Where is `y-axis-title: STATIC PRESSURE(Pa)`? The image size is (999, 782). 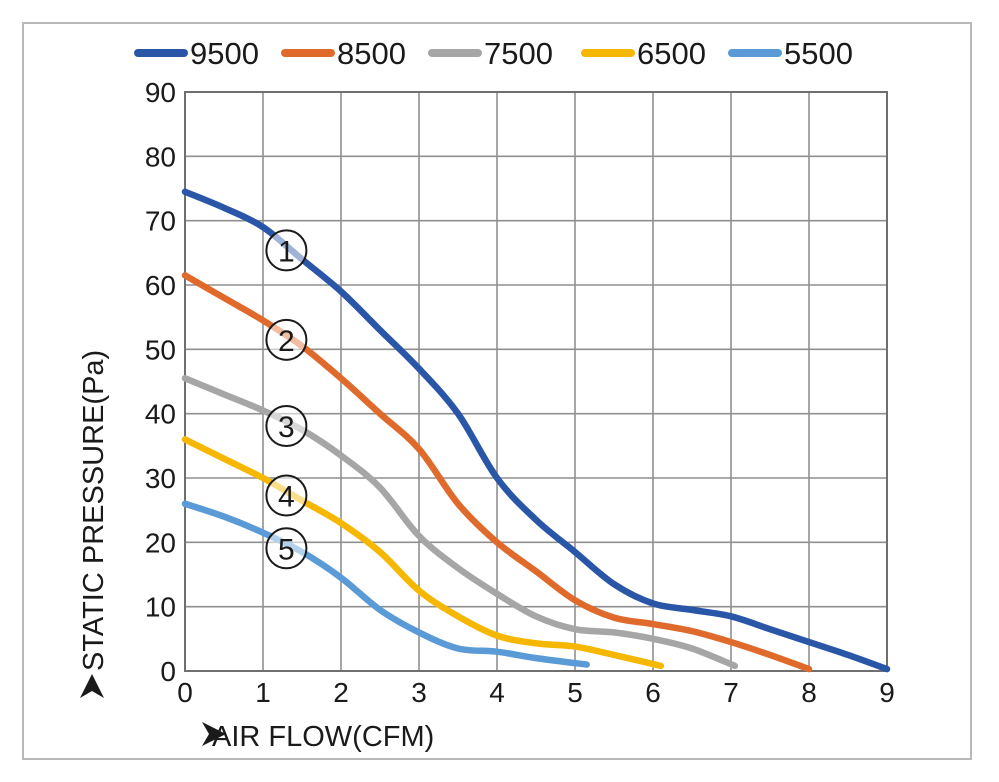 y-axis-title: STATIC PRESSURE(Pa) is located at coordinates (94, 510).